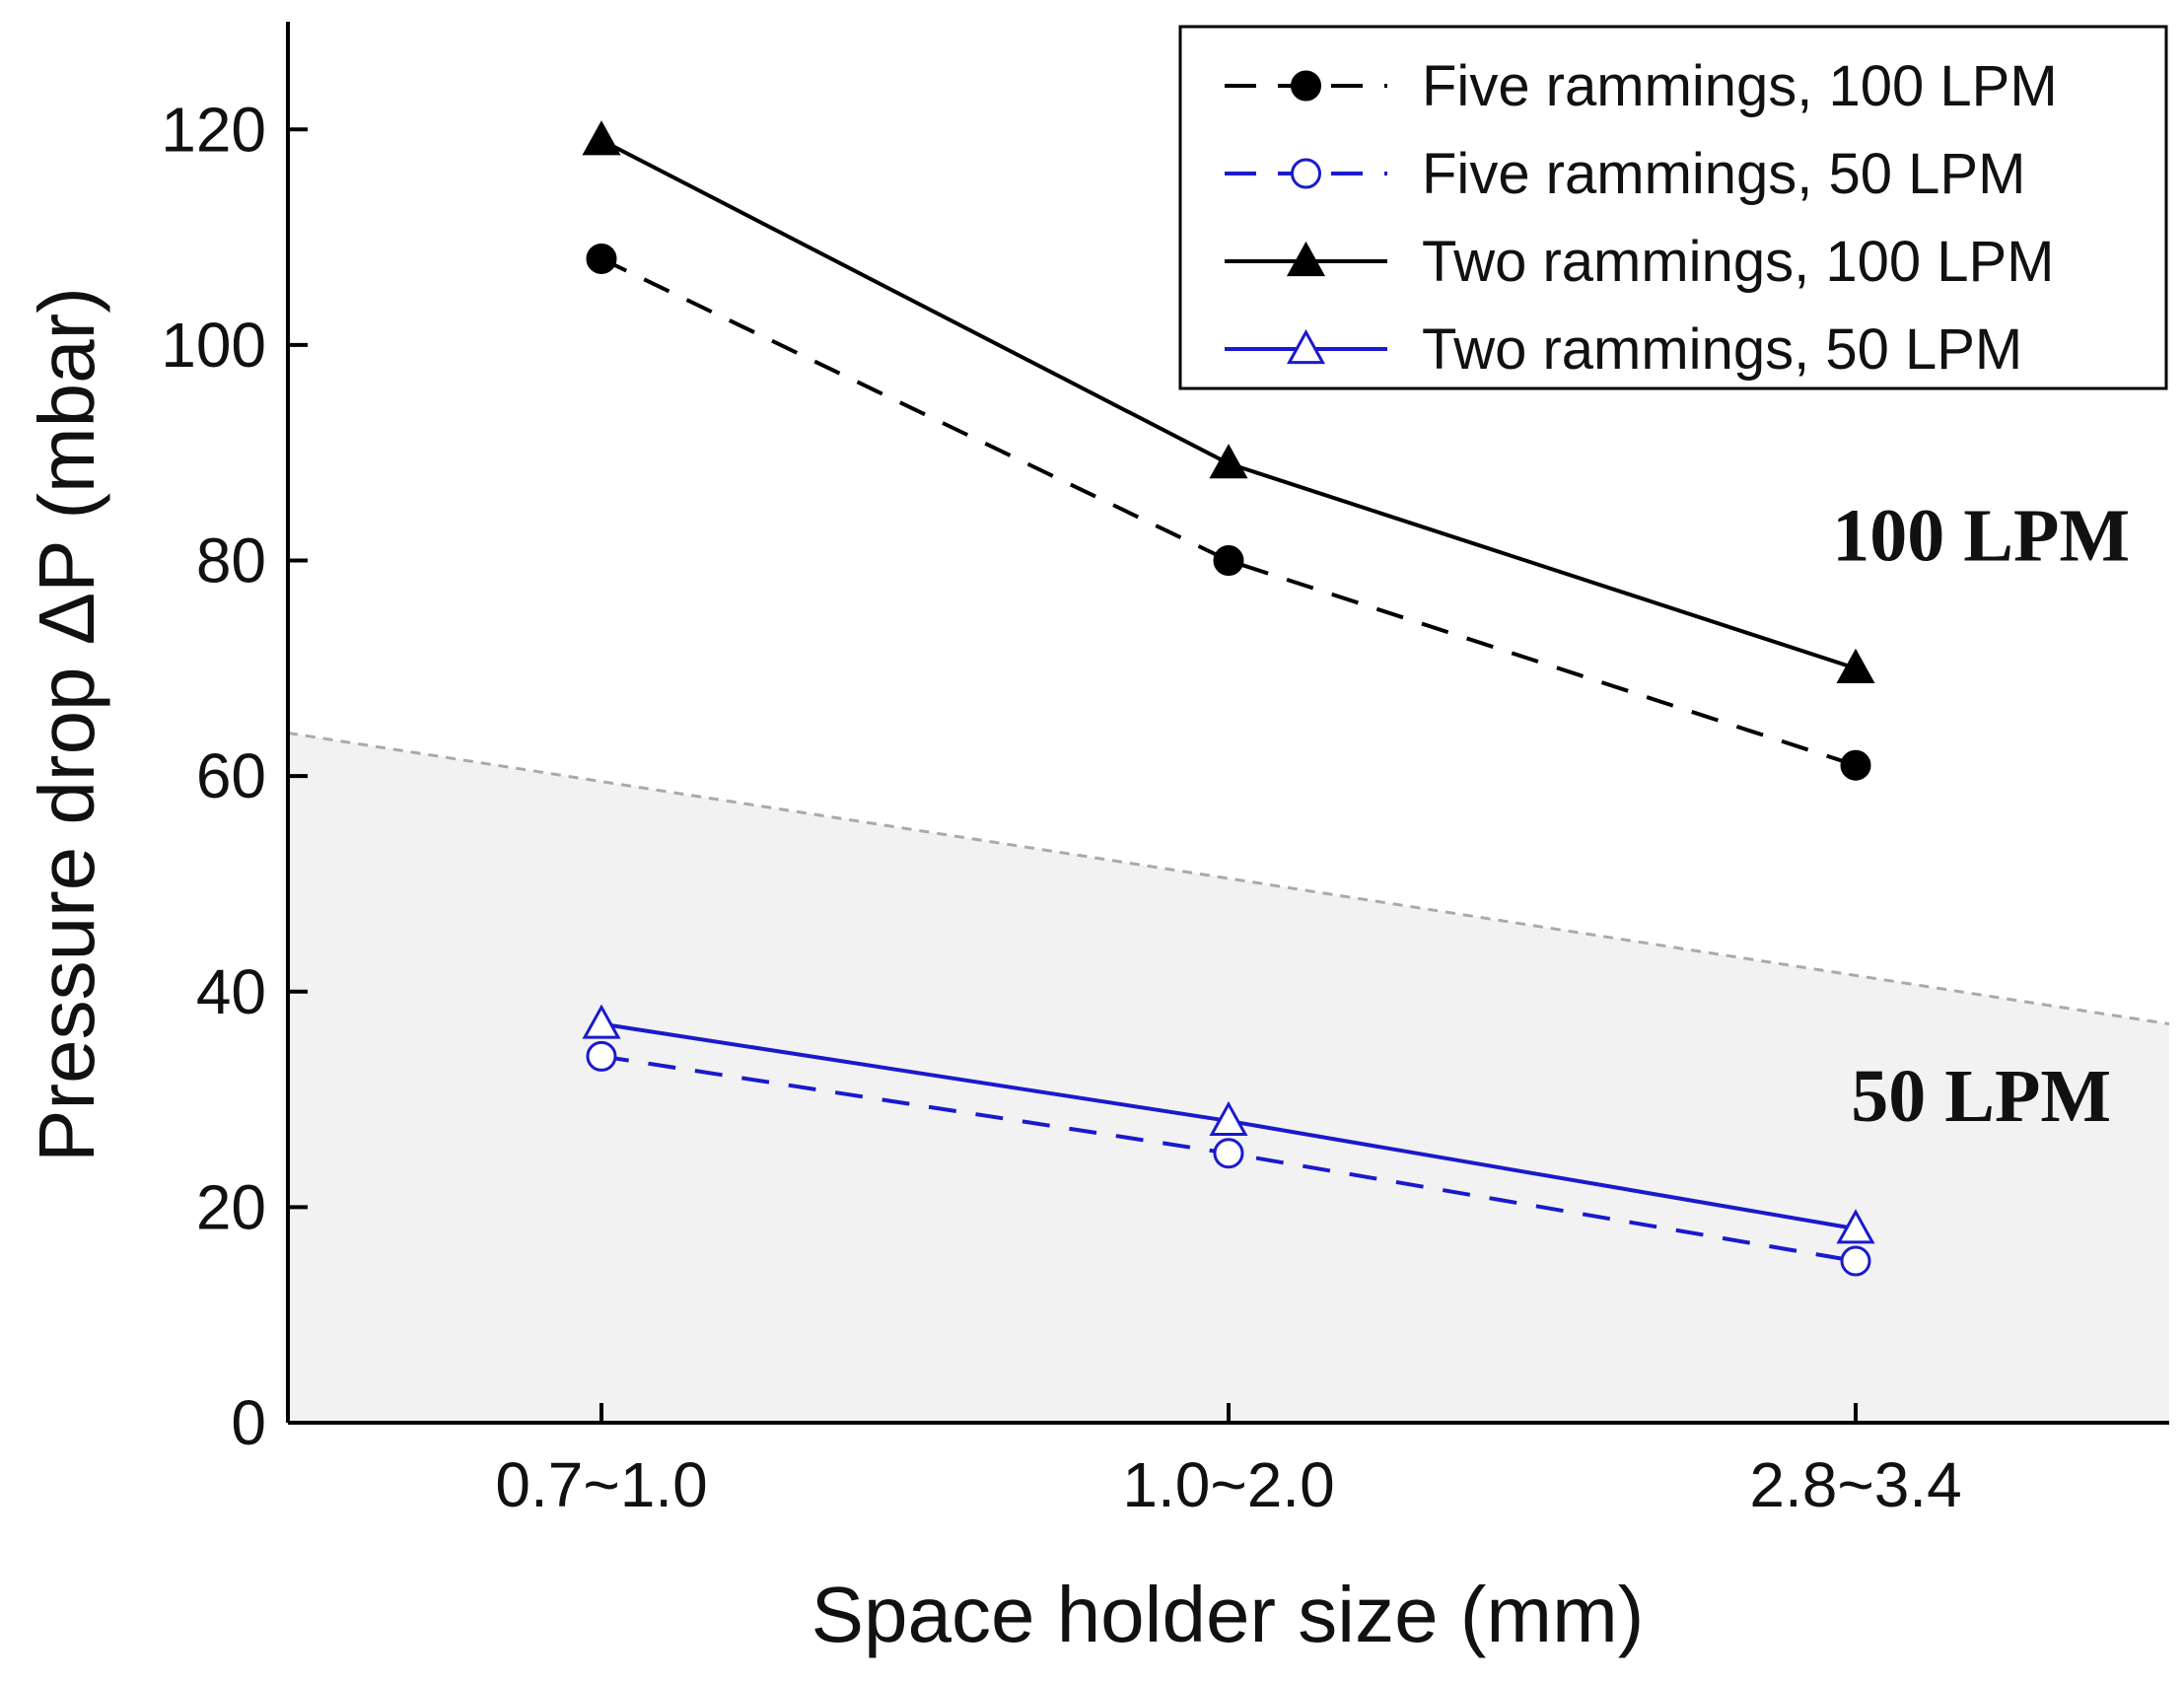 The image size is (2184, 1682). I want to click on y-tick-label: 40, so click(231, 991).